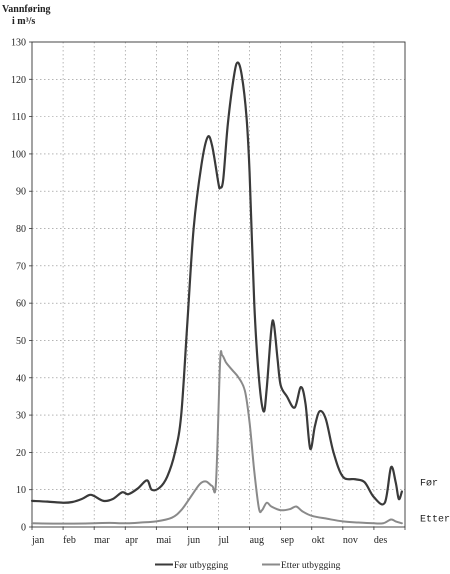 This screenshot has width=450, height=574. I want to click on x-tick-label: apr, so click(131, 540).